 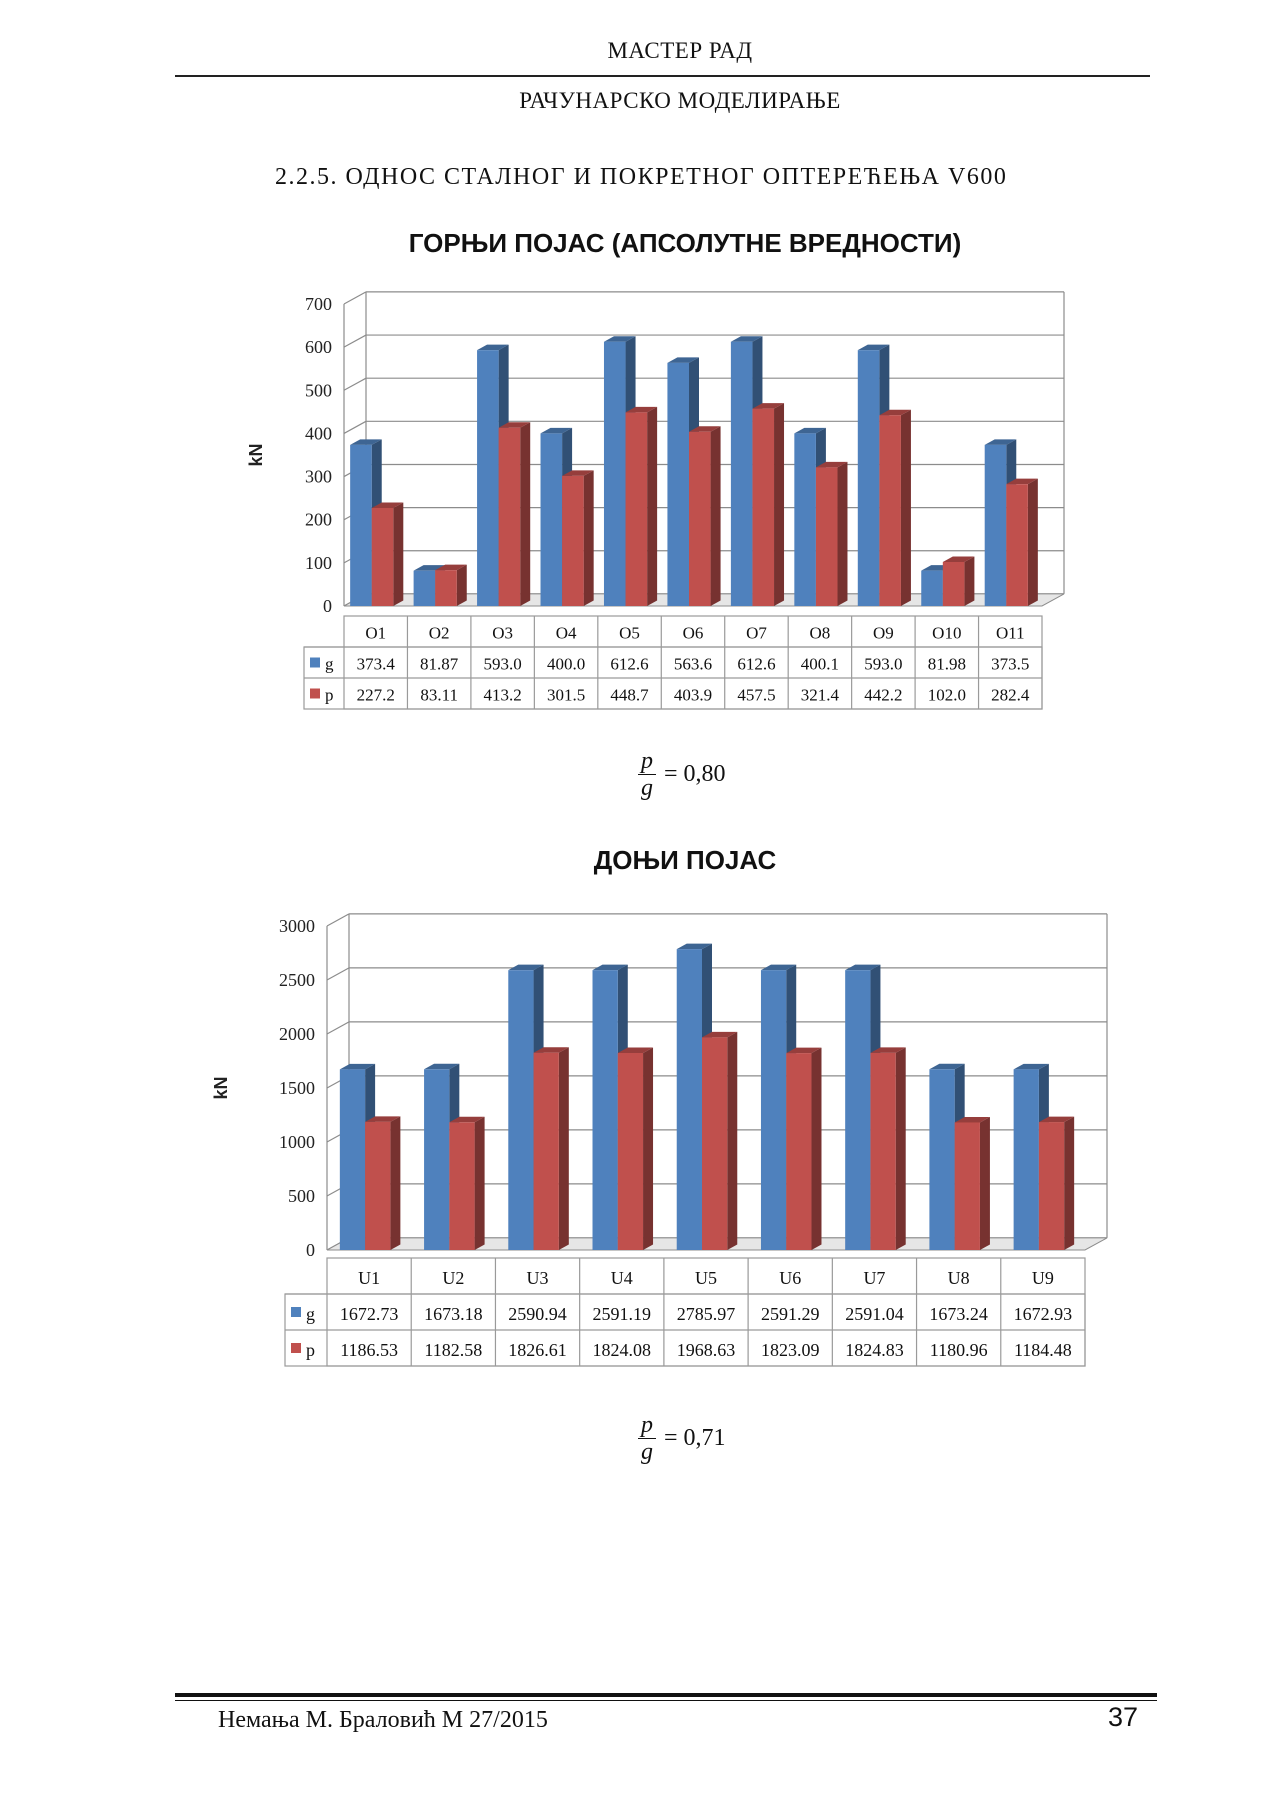 I want to click on y-tick-label: 1000, so click(x=297, y=1142).